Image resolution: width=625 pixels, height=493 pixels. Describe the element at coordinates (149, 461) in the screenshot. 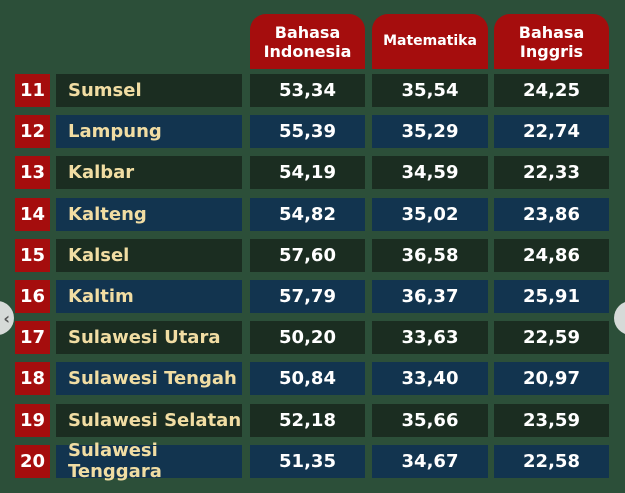

I see `province-name: Sulawesi Tenggara` at that location.